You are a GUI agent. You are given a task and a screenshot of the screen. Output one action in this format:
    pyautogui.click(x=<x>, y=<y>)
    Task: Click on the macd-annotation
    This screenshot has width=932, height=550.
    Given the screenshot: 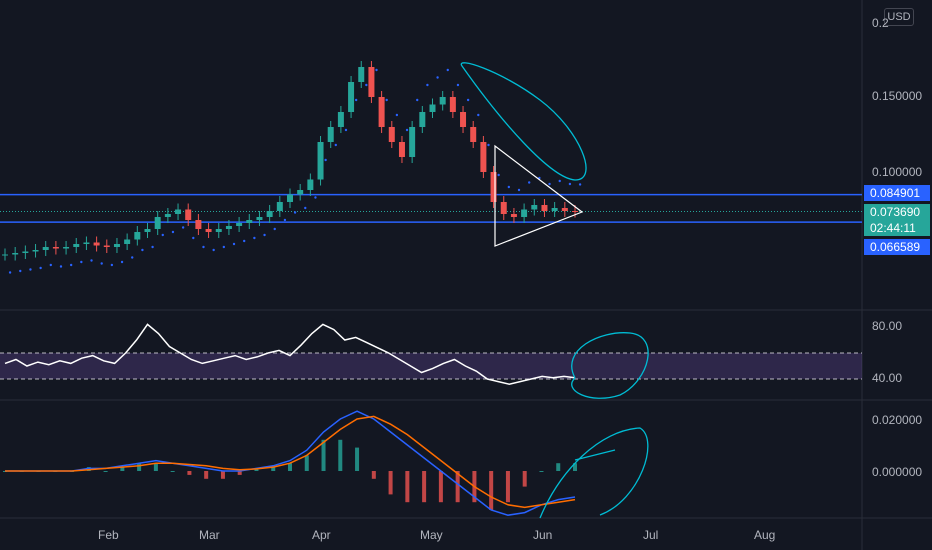 What is the action you would take?
    pyautogui.click(x=594, y=473)
    